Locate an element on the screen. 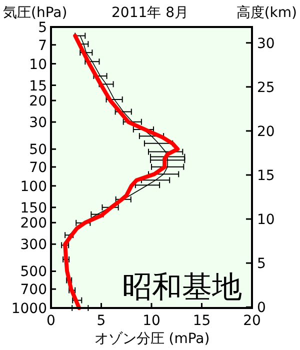 The image size is (300, 350). annotation: 昭和基地 is located at coordinates (182, 287).